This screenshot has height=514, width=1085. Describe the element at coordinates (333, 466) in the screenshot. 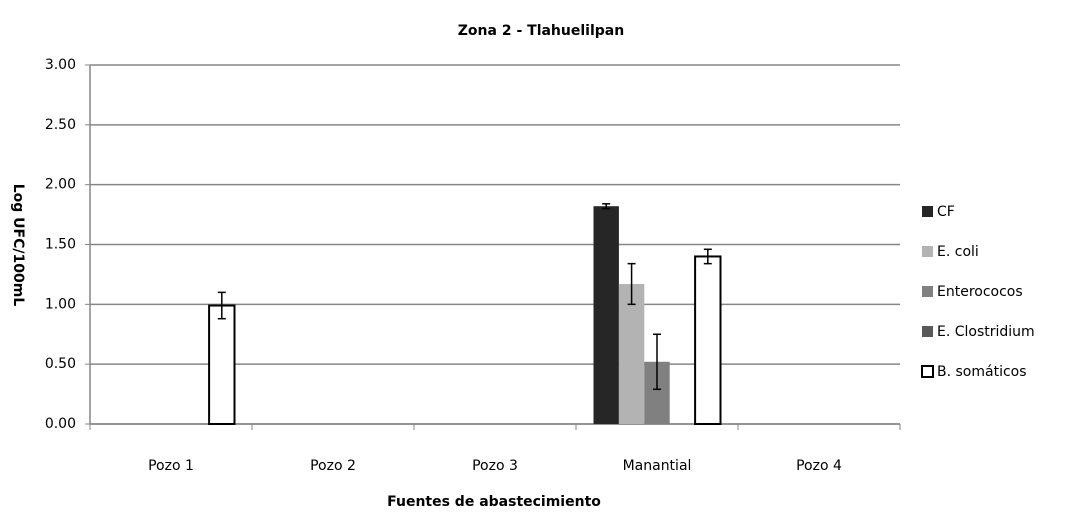

I see `x-tick-label: Pozo 2` at that location.